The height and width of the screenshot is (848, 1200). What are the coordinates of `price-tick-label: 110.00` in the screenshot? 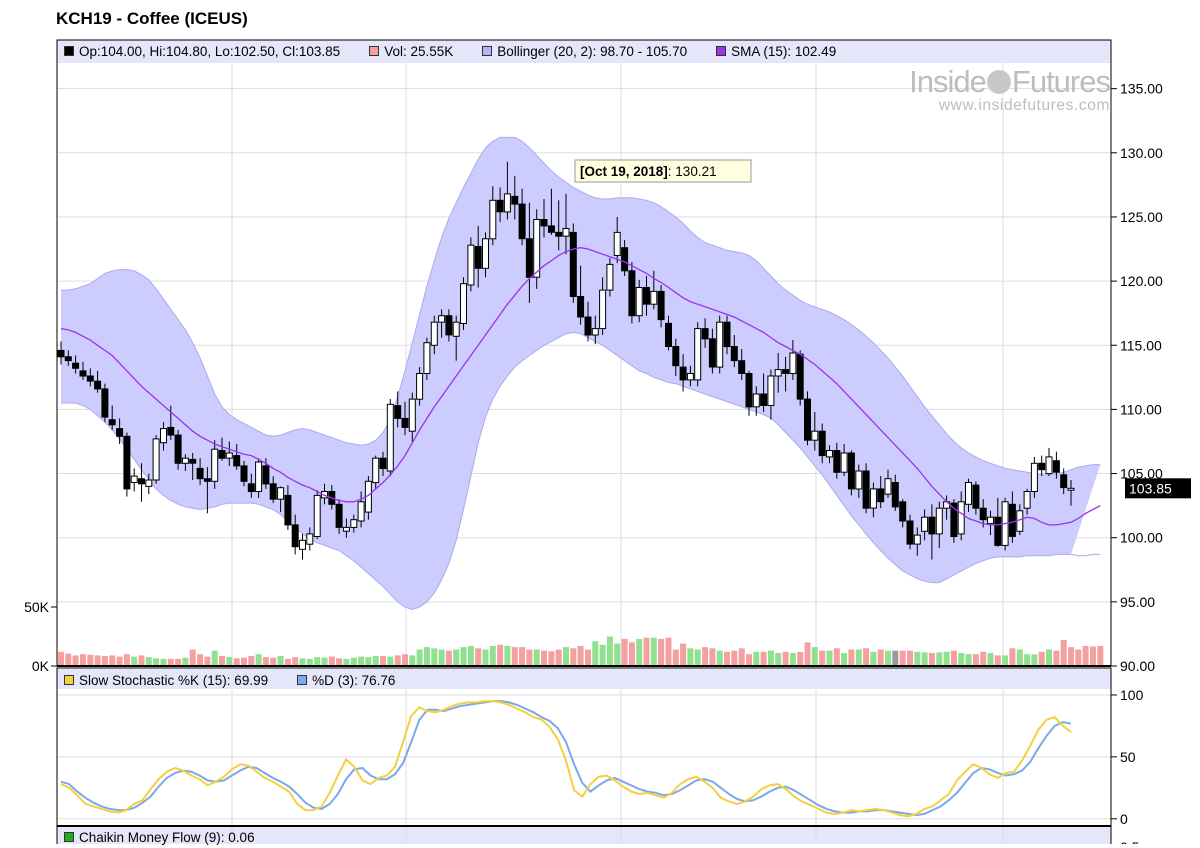 It's located at (1141, 409).